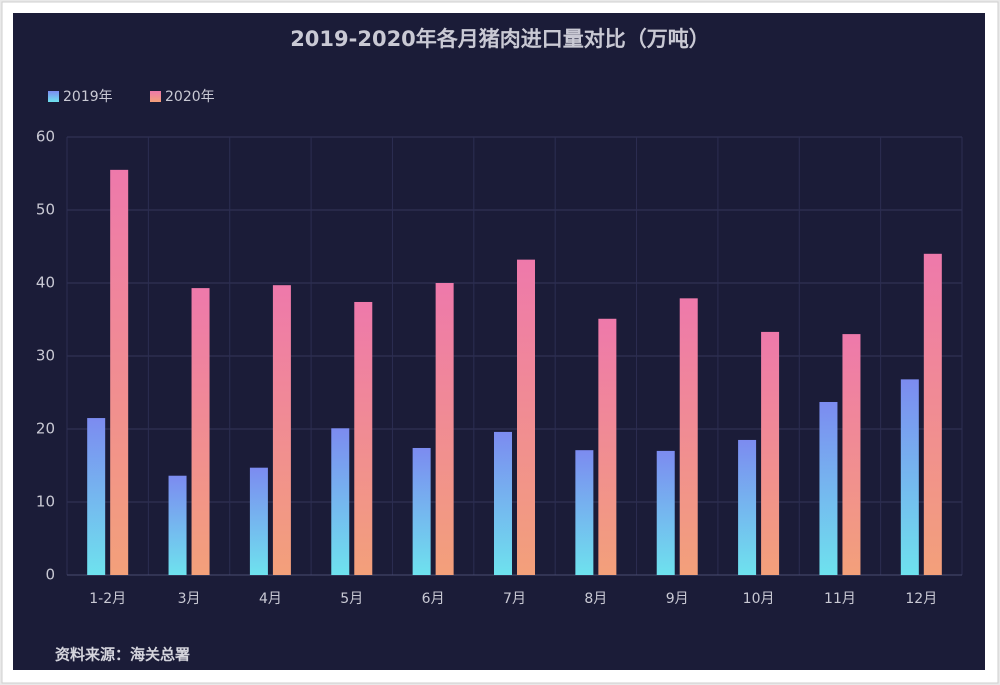  I want to click on legend-label: 2019年, so click(88, 97).